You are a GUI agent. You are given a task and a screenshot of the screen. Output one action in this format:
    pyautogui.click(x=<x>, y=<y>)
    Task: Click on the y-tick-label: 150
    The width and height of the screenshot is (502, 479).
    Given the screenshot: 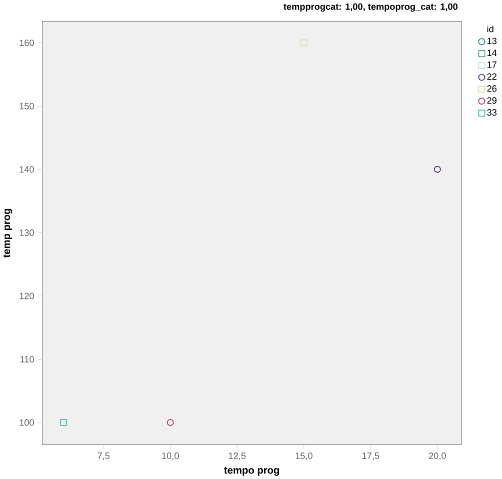 What is the action you would take?
    pyautogui.click(x=27, y=106)
    